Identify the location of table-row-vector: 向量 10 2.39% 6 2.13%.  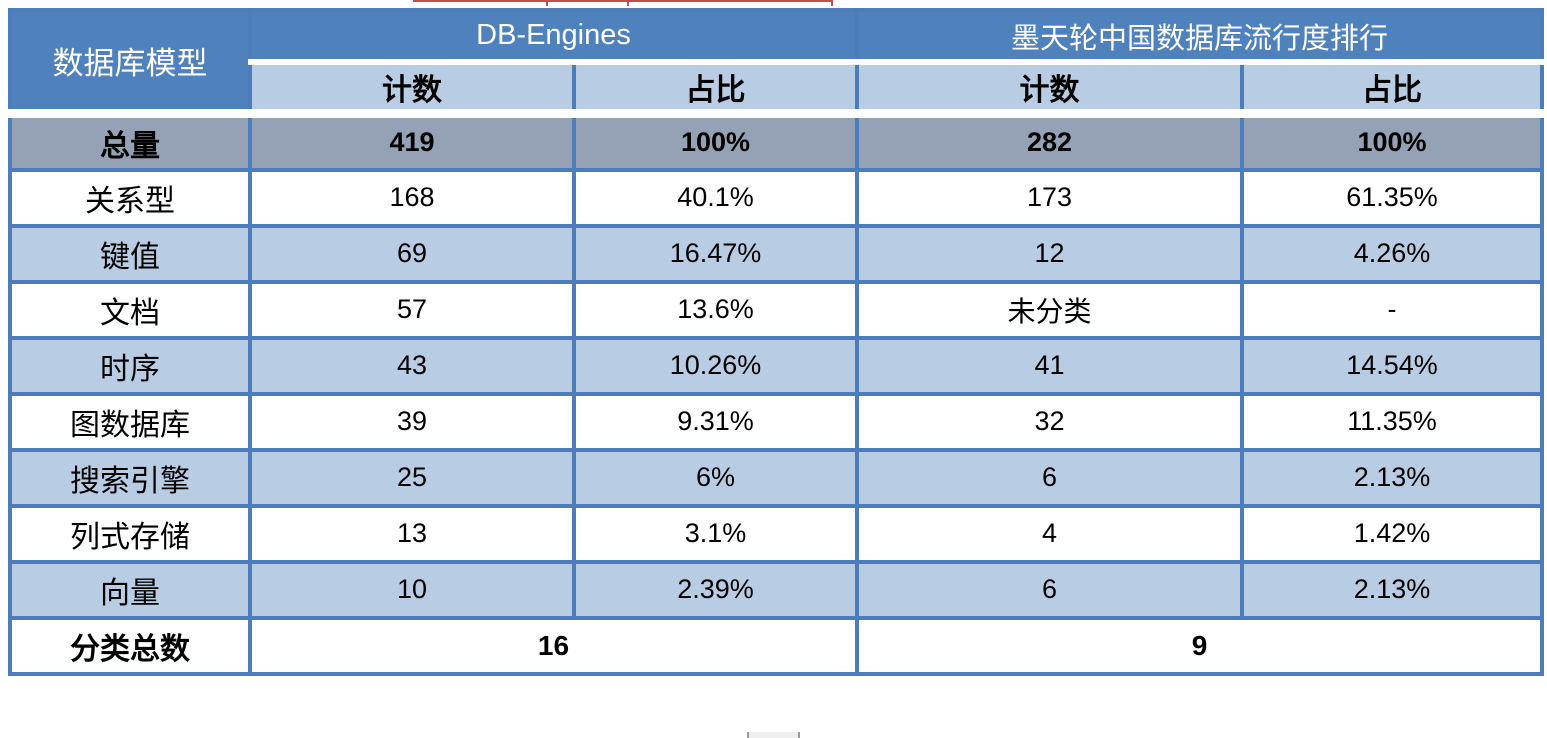
(776, 589).